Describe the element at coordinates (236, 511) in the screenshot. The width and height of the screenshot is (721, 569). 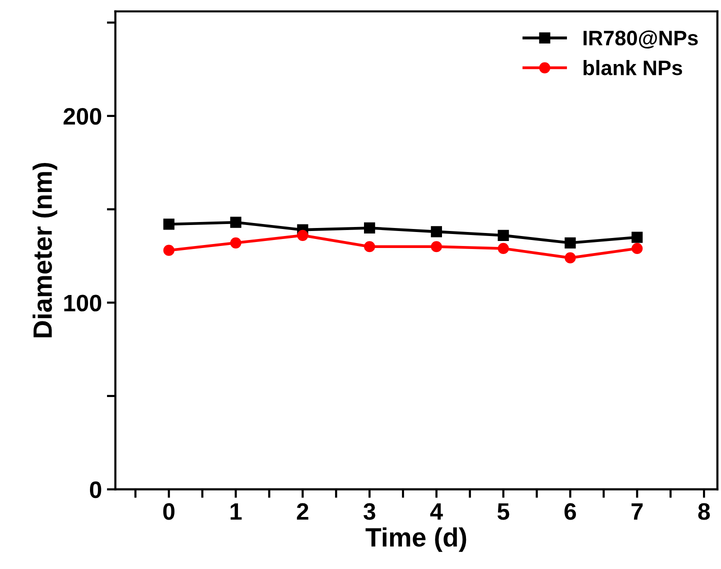
I see `x-tick-label: 1` at that location.